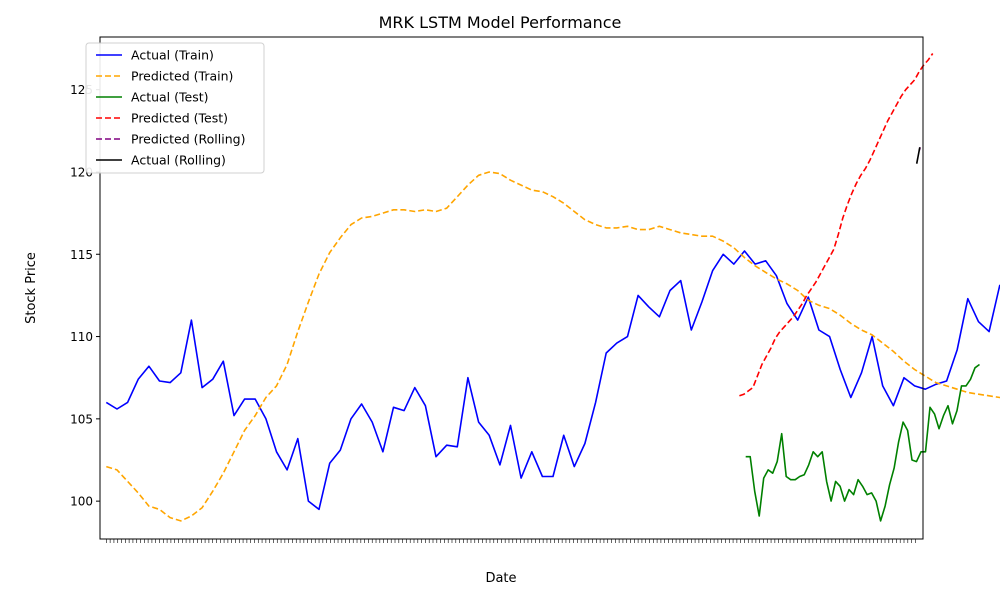 Image resolution: width=1000 pixels, height=600 pixels. Describe the element at coordinates (182, 76) in the screenshot. I see `legend-label-1: Predicted (Train)` at that location.